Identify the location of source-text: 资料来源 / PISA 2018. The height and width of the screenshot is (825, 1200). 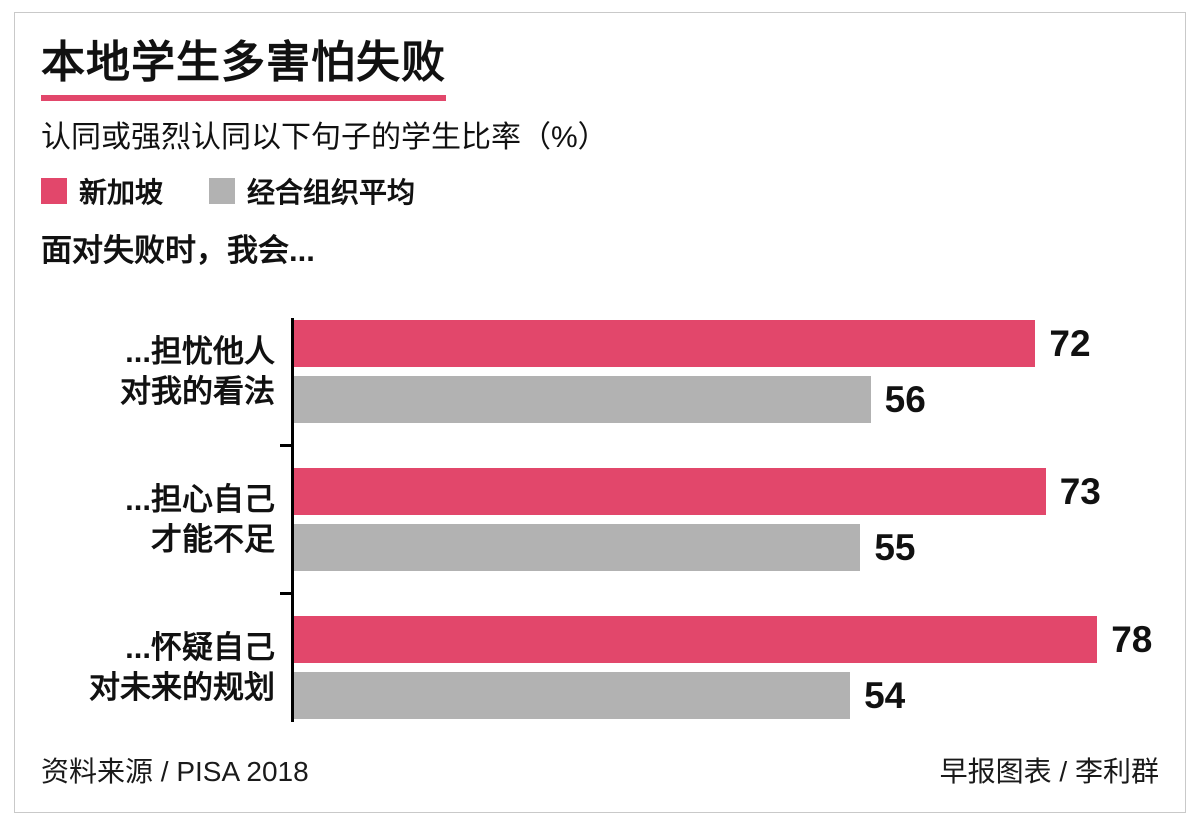
(175, 771).